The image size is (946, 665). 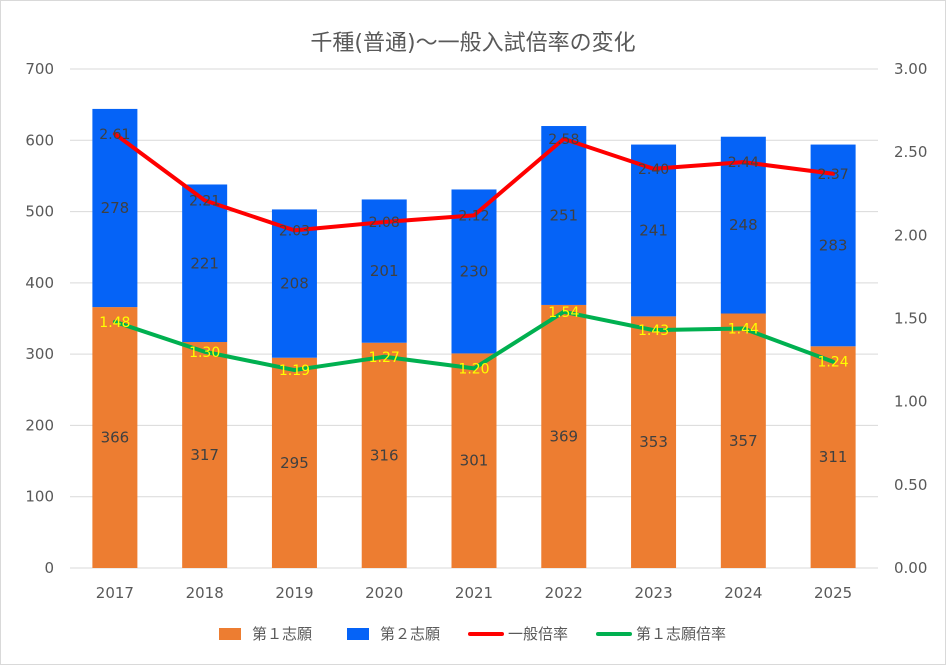 I want to click on line-data-label: 2.61, so click(x=114, y=135).